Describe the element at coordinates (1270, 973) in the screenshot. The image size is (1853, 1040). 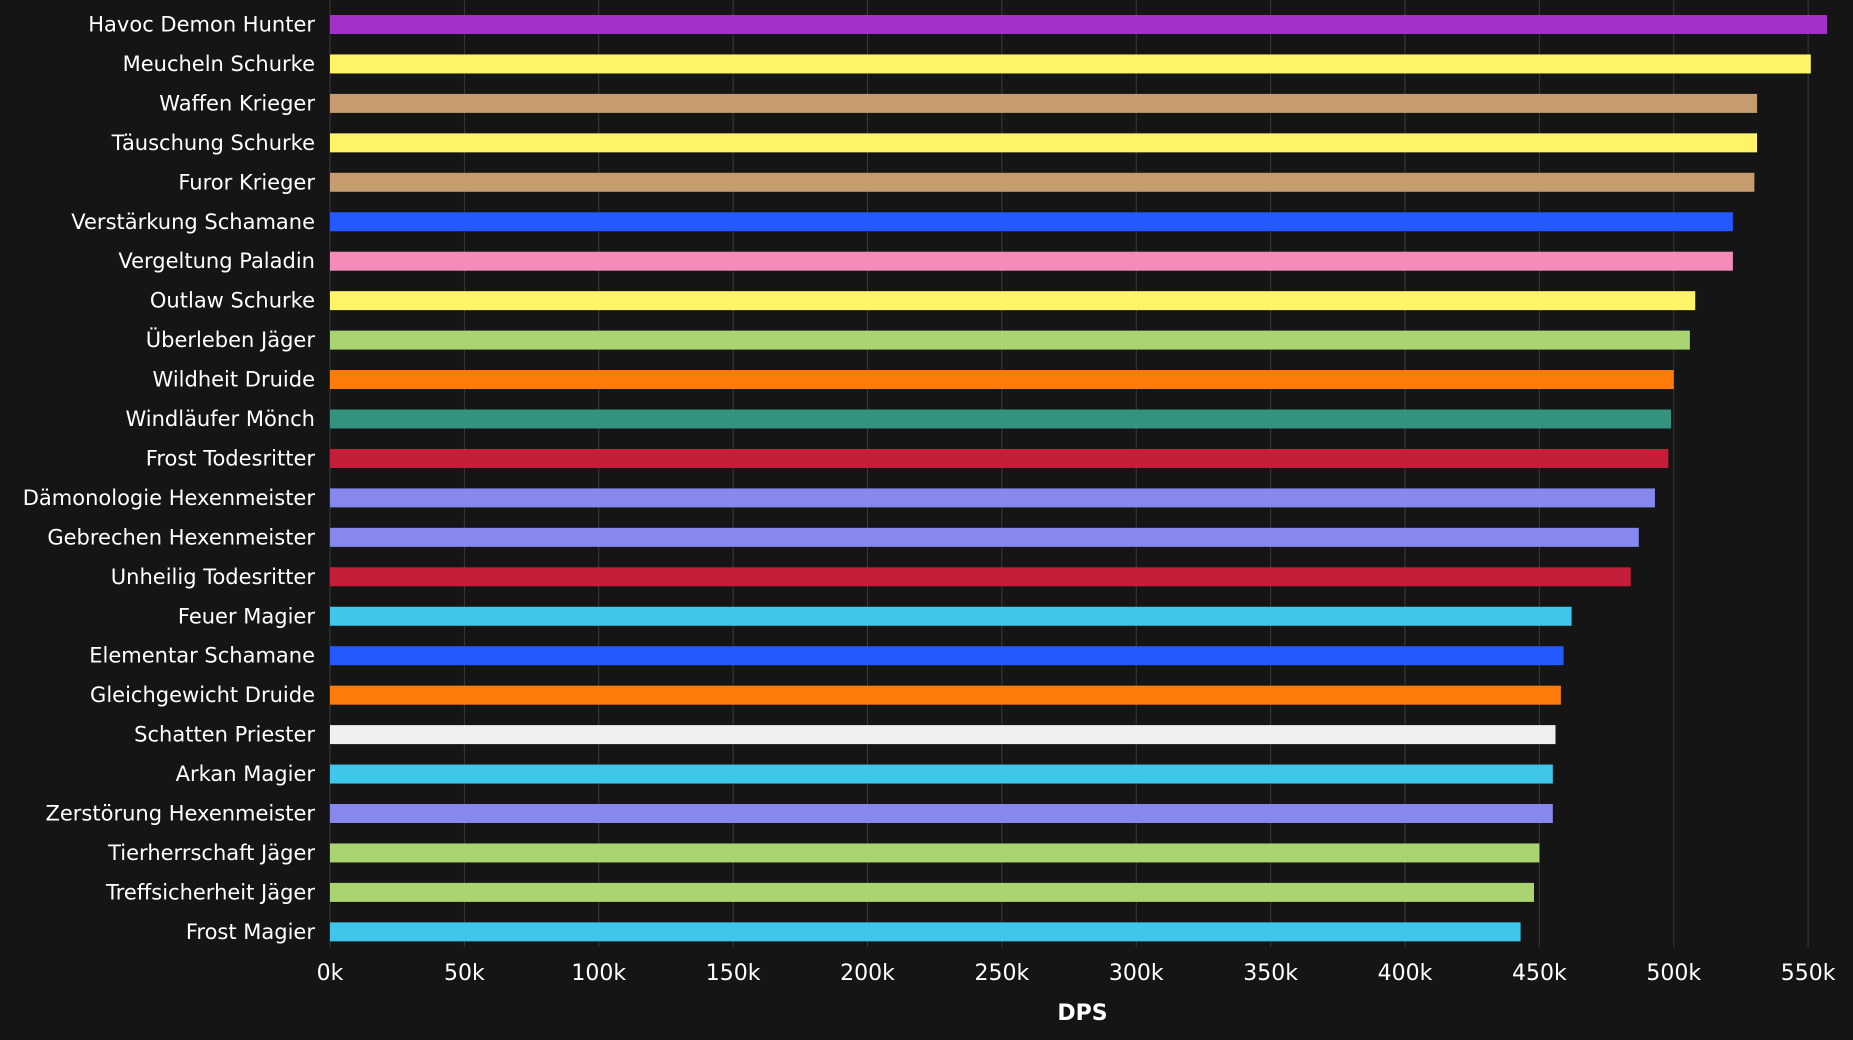
I see `x-tick-label: 350k` at that location.